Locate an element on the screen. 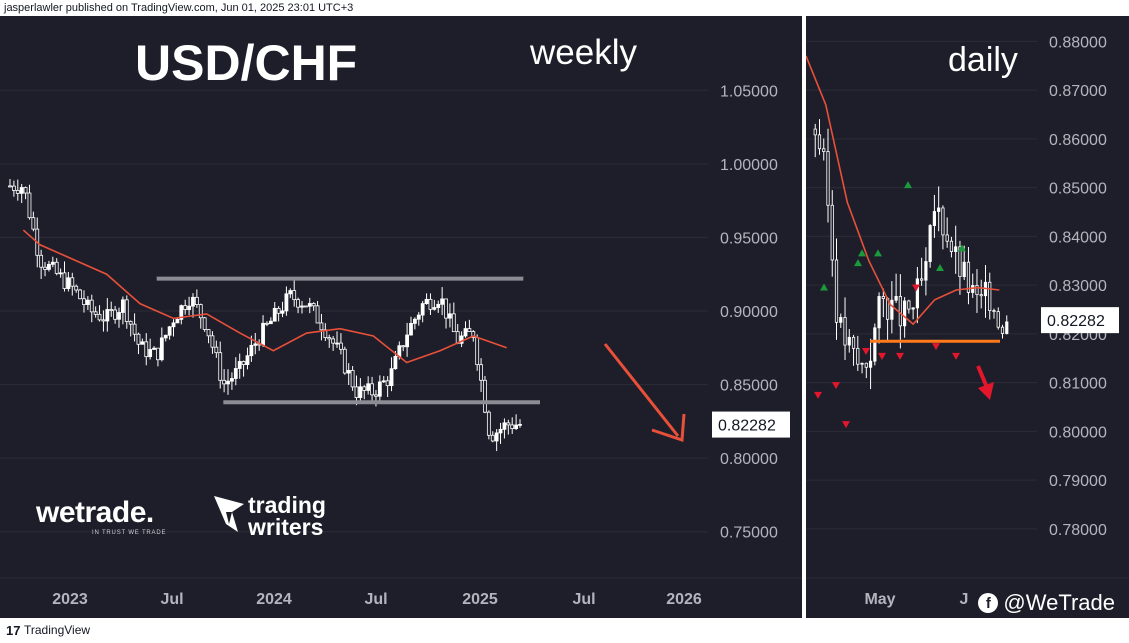  price-tick-label: 1.05000 is located at coordinates (749, 91).